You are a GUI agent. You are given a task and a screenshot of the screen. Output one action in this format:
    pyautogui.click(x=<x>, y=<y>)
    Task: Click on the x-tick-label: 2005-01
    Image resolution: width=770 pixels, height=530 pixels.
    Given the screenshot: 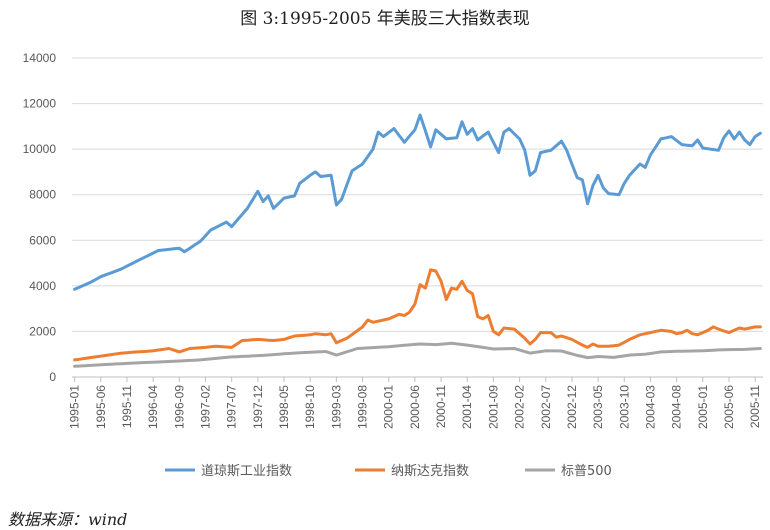 What is the action you would take?
    pyautogui.click(x=703, y=407)
    